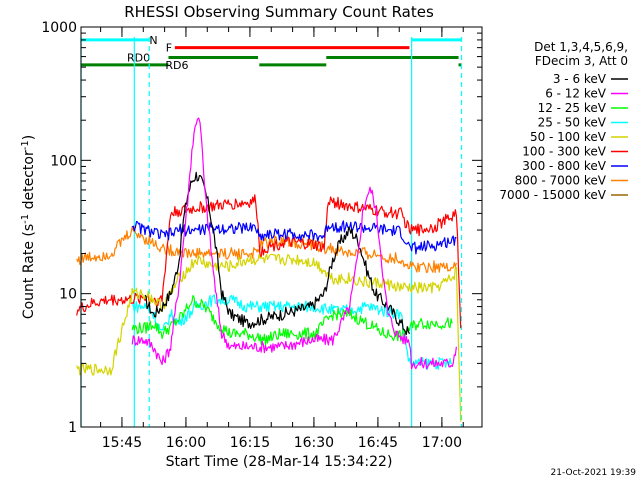 This screenshot has height=480, width=640. I want to click on timestamp: 21-Oct-2021 19:39, so click(594, 473).